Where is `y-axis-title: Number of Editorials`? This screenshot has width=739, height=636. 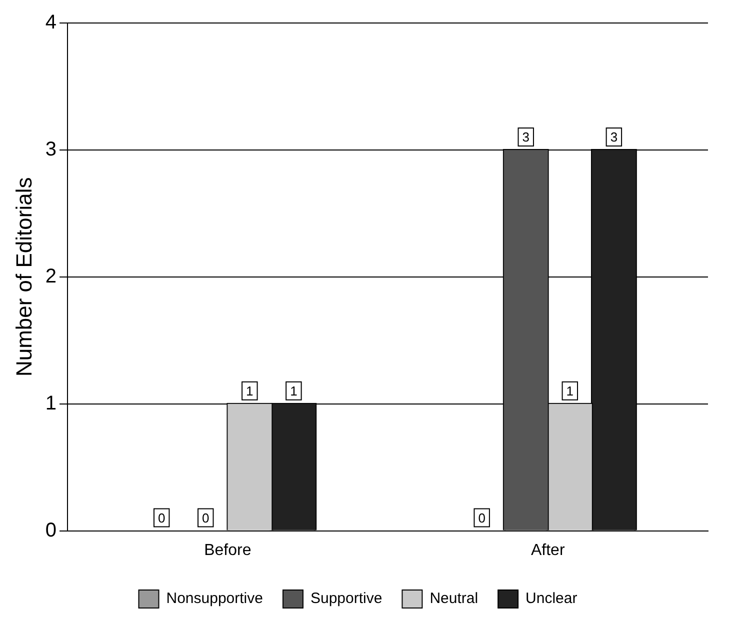
y-axis-title: Number of Editorials is located at coordinates (23, 277).